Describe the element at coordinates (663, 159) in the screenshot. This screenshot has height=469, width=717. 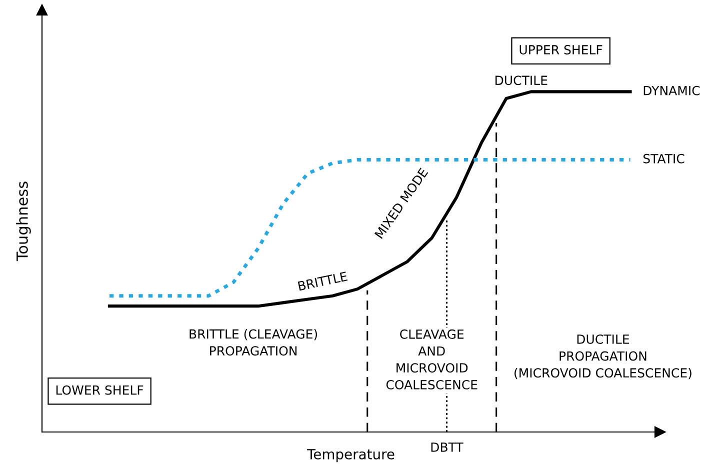
I see `series-label: STATIC` at that location.